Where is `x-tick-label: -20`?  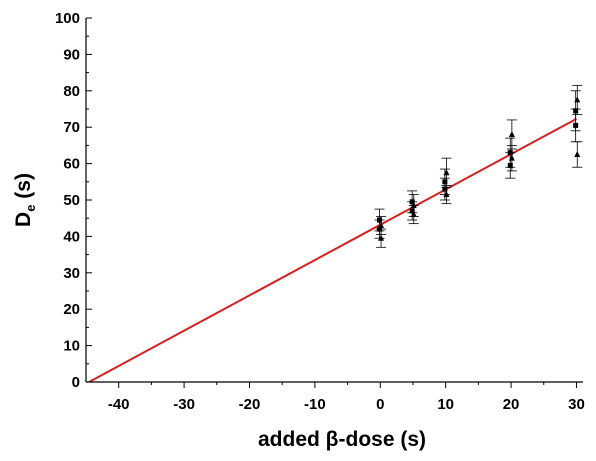 x-tick-label: -20 is located at coordinates (250, 404).